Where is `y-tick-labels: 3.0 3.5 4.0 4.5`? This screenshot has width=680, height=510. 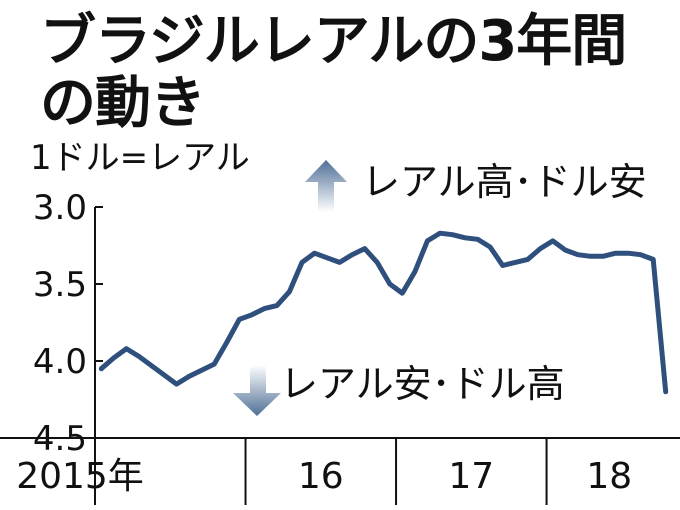 y-tick-labels: 3.0 3.5 4.0 4.5 is located at coordinates (60, 323).